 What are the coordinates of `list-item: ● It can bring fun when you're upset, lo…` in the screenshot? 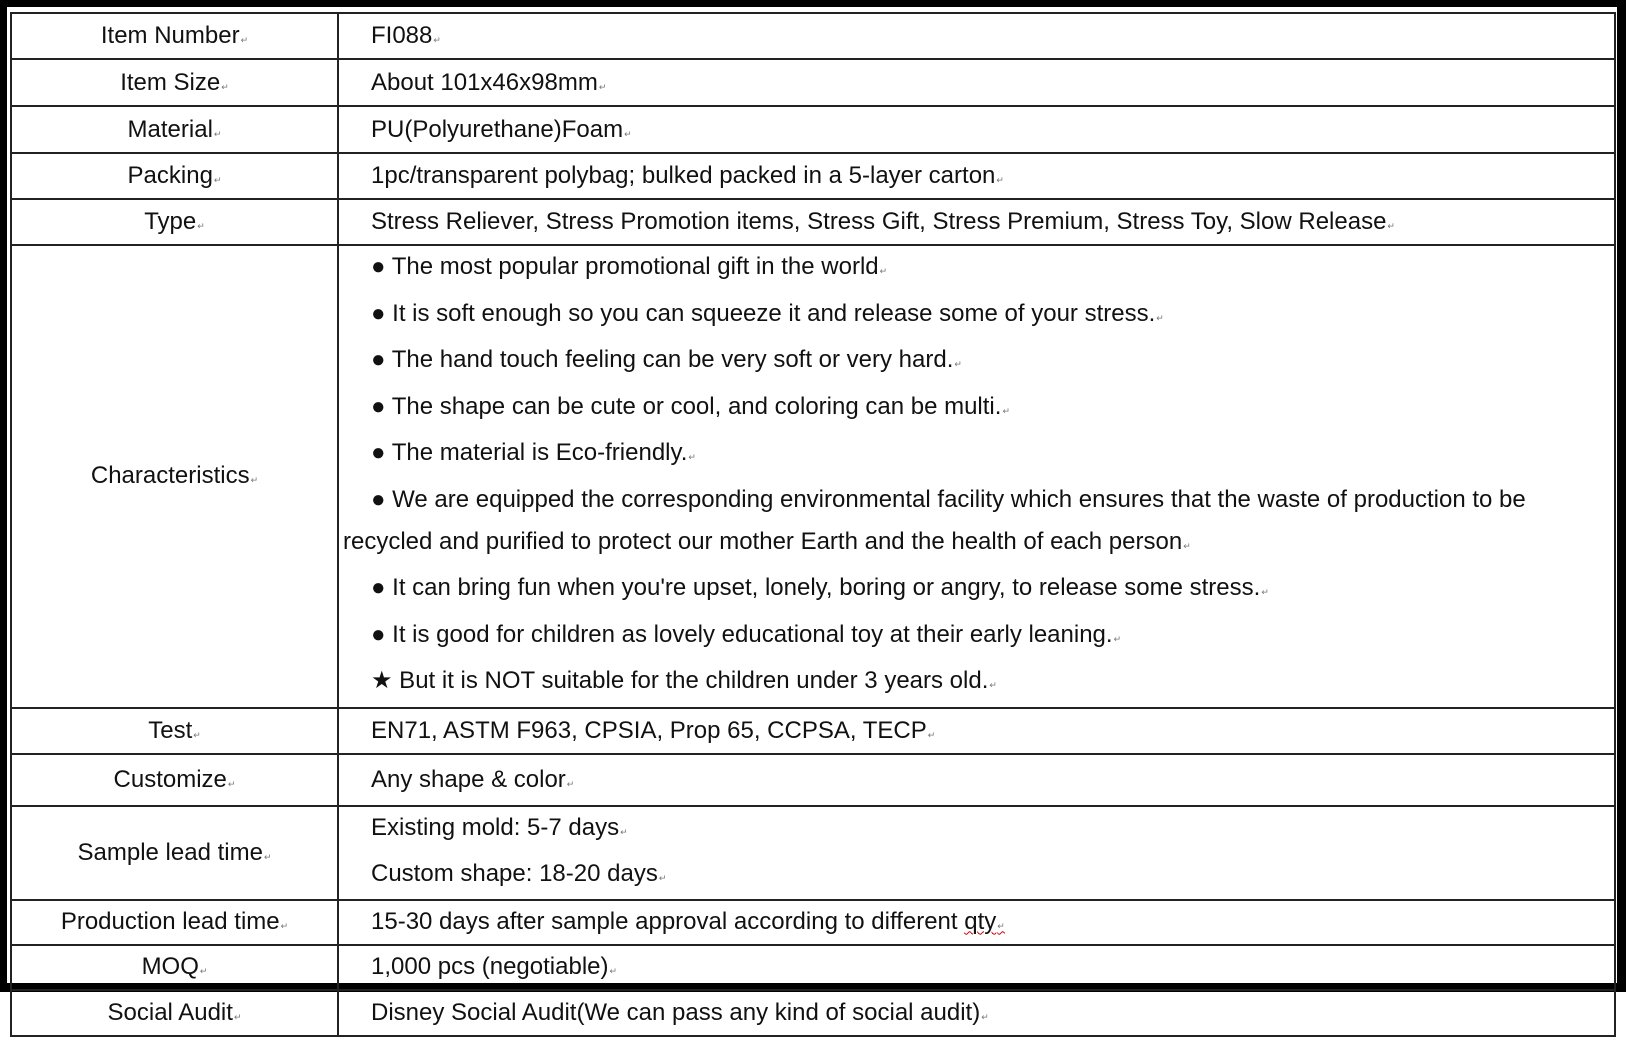 It's located at (978, 590).